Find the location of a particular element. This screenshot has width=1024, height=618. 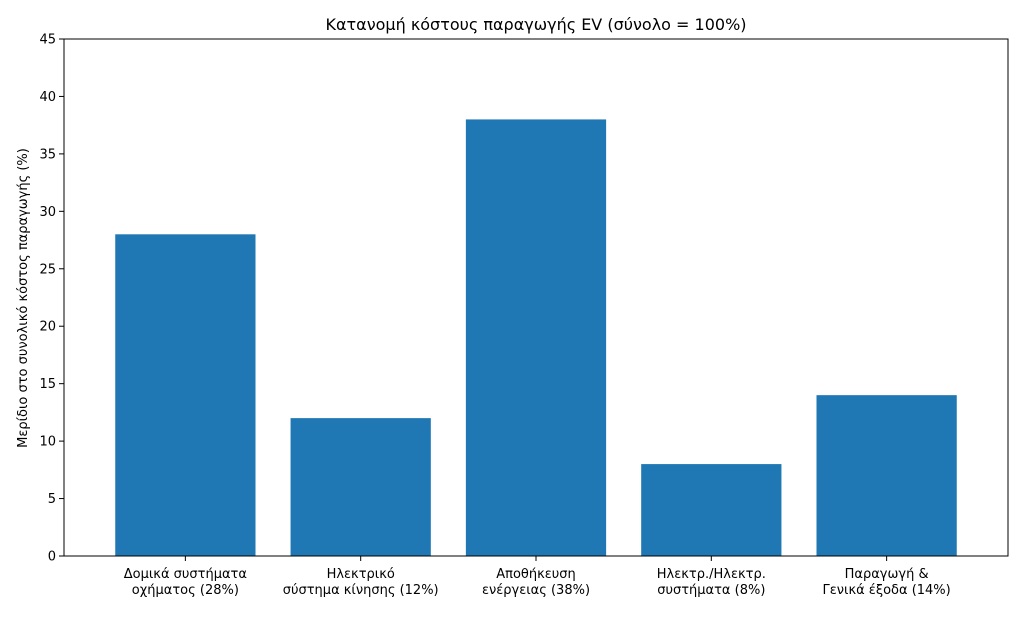

y-tick-label: 20 is located at coordinates (47, 327).